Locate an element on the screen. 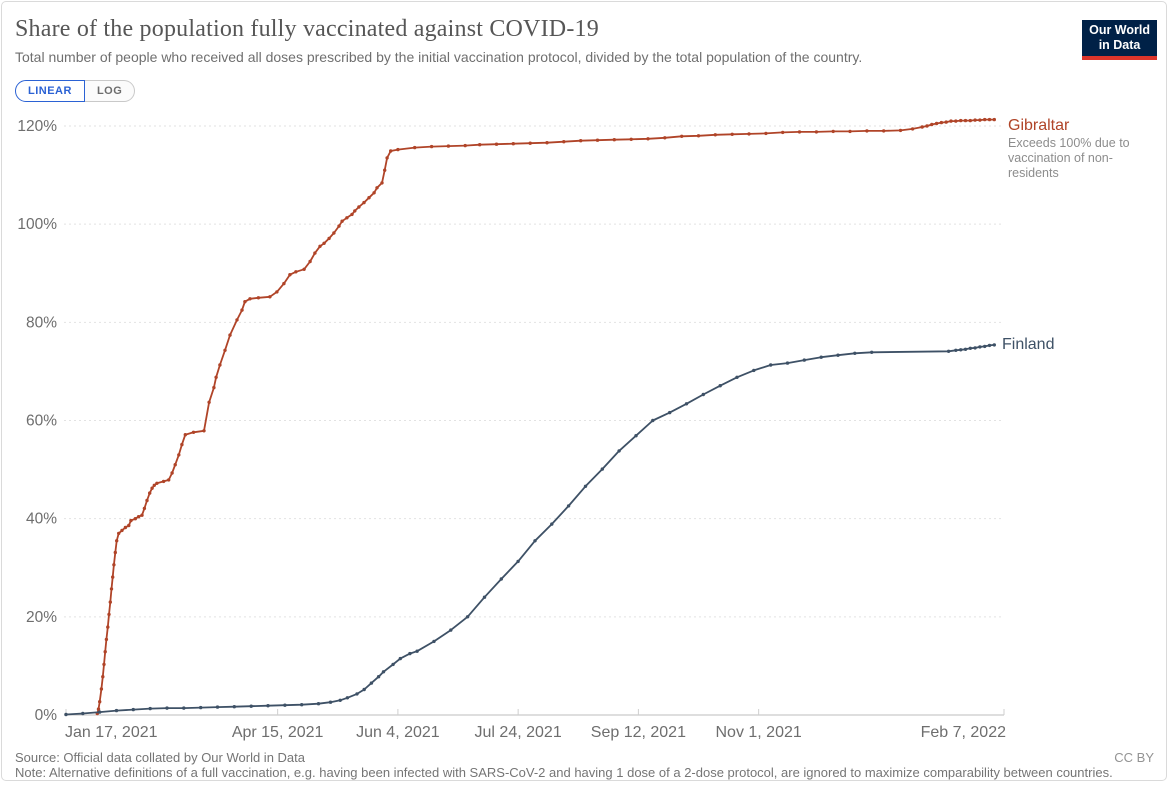  log-scale-button: LOG is located at coordinates (110, 91).